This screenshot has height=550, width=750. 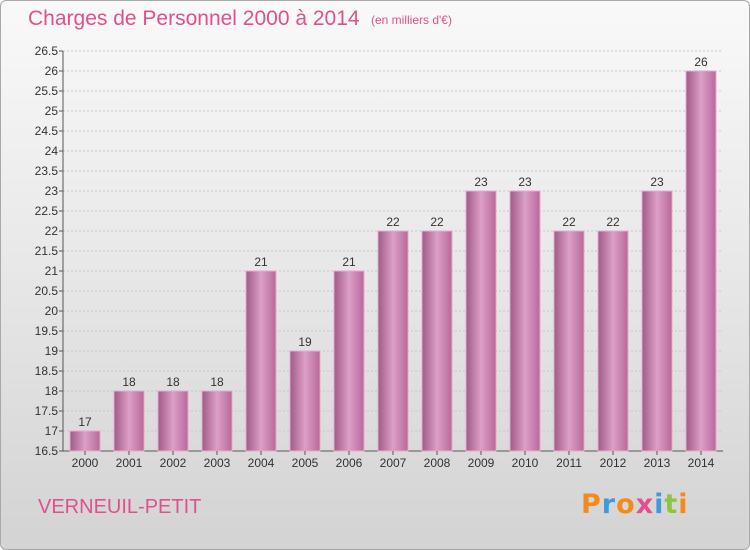 What do you see at coordinates (626, 504) in the screenshot?
I see `brand-letter: o` at bounding box center [626, 504].